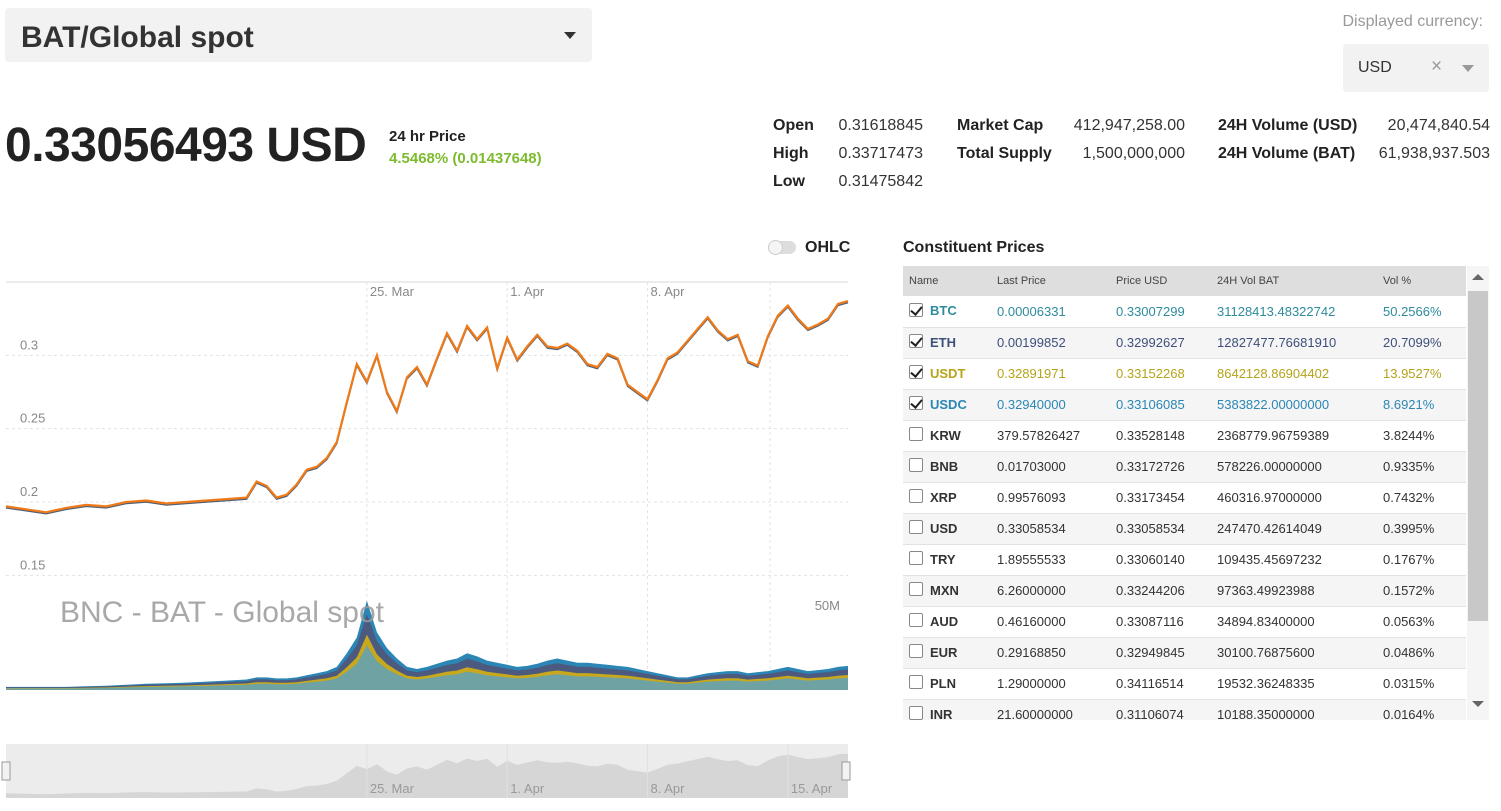  I want to click on table-scrollbar, so click(1478, 493).